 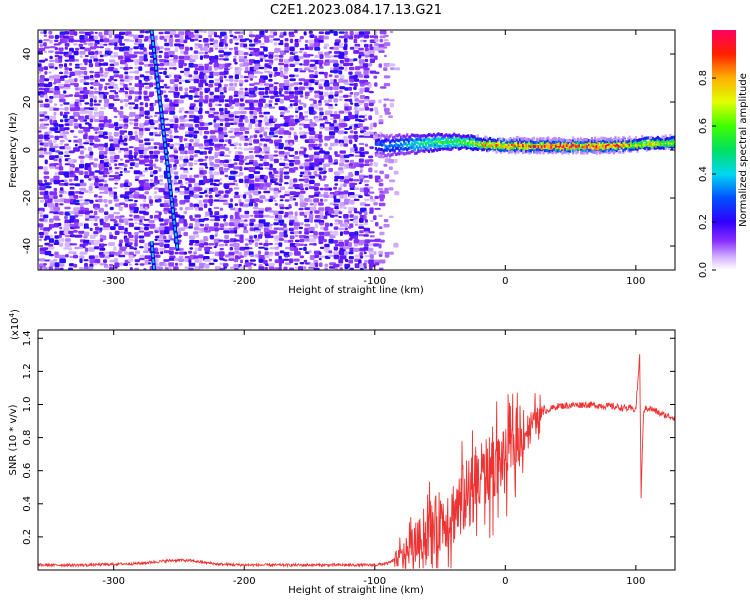 I want to click on colorbar-tick-label: 0.6, so click(x=703, y=126).